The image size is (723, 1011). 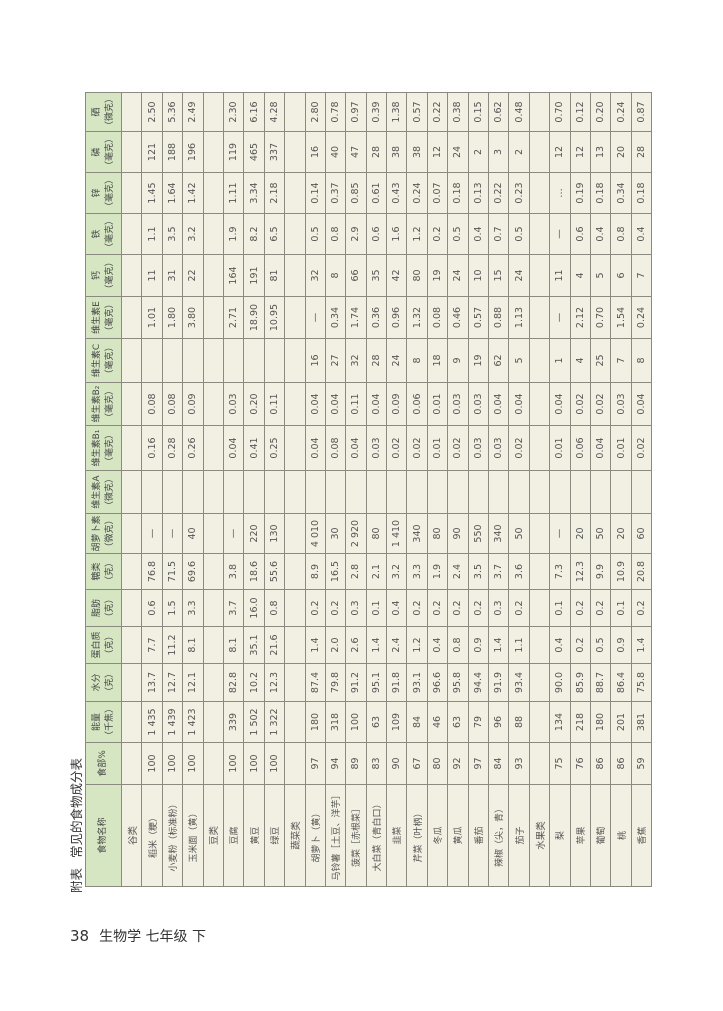 What do you see at coordinates (600, 763) in the screenshot?
I see `table-cell: 86` at bounding box center [600, 763].